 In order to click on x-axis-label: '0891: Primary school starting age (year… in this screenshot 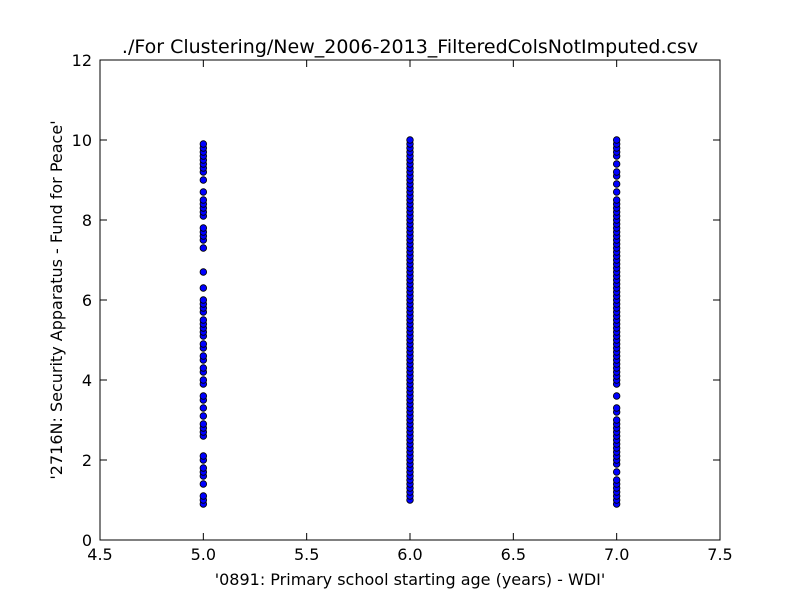, I will do `click(410, 579)`.